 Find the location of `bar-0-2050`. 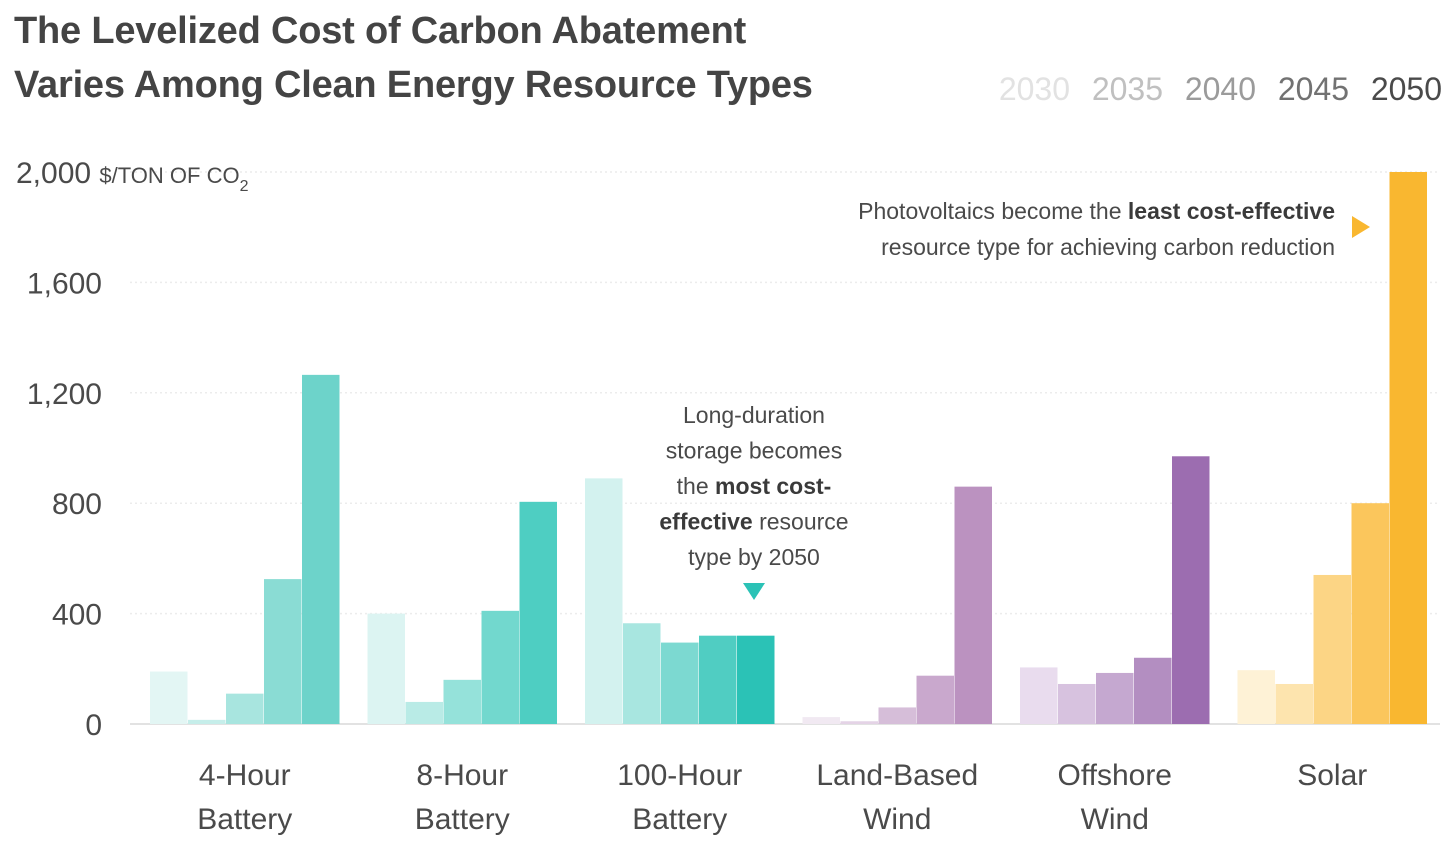

bar-0-2050 is located at coordinates (321, 549).